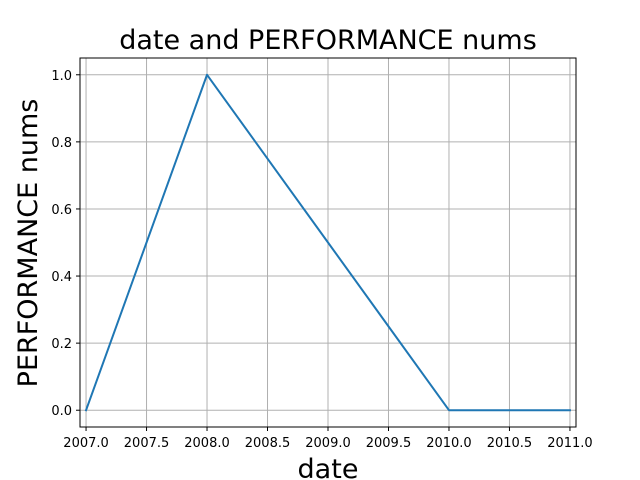 This screenshot has height=480, width=640. What do you see at coordinates (61, 411) in the screenshot?
I see `y-tick-label: 0.0` at bounding box center [61, 411].